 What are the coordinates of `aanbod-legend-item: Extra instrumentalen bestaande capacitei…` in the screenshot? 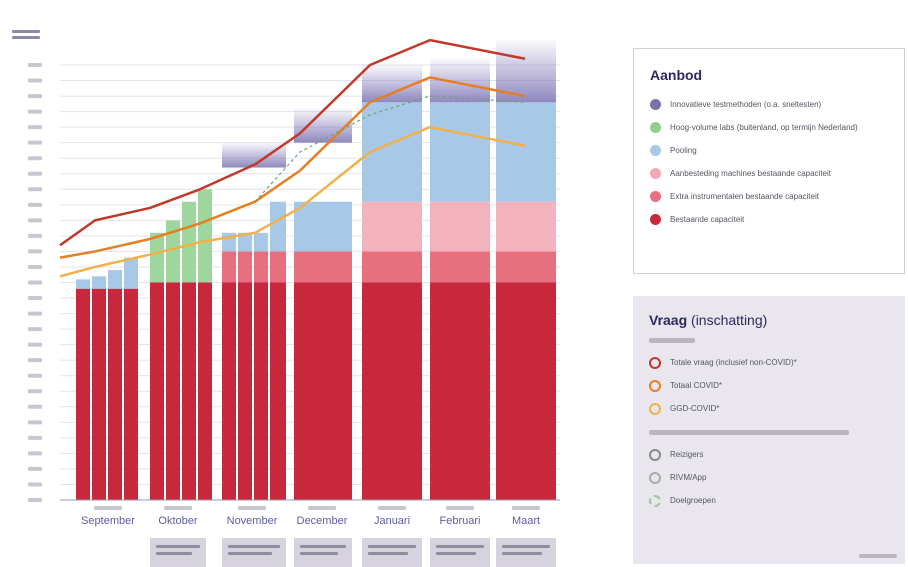 It's located at (770, 196).